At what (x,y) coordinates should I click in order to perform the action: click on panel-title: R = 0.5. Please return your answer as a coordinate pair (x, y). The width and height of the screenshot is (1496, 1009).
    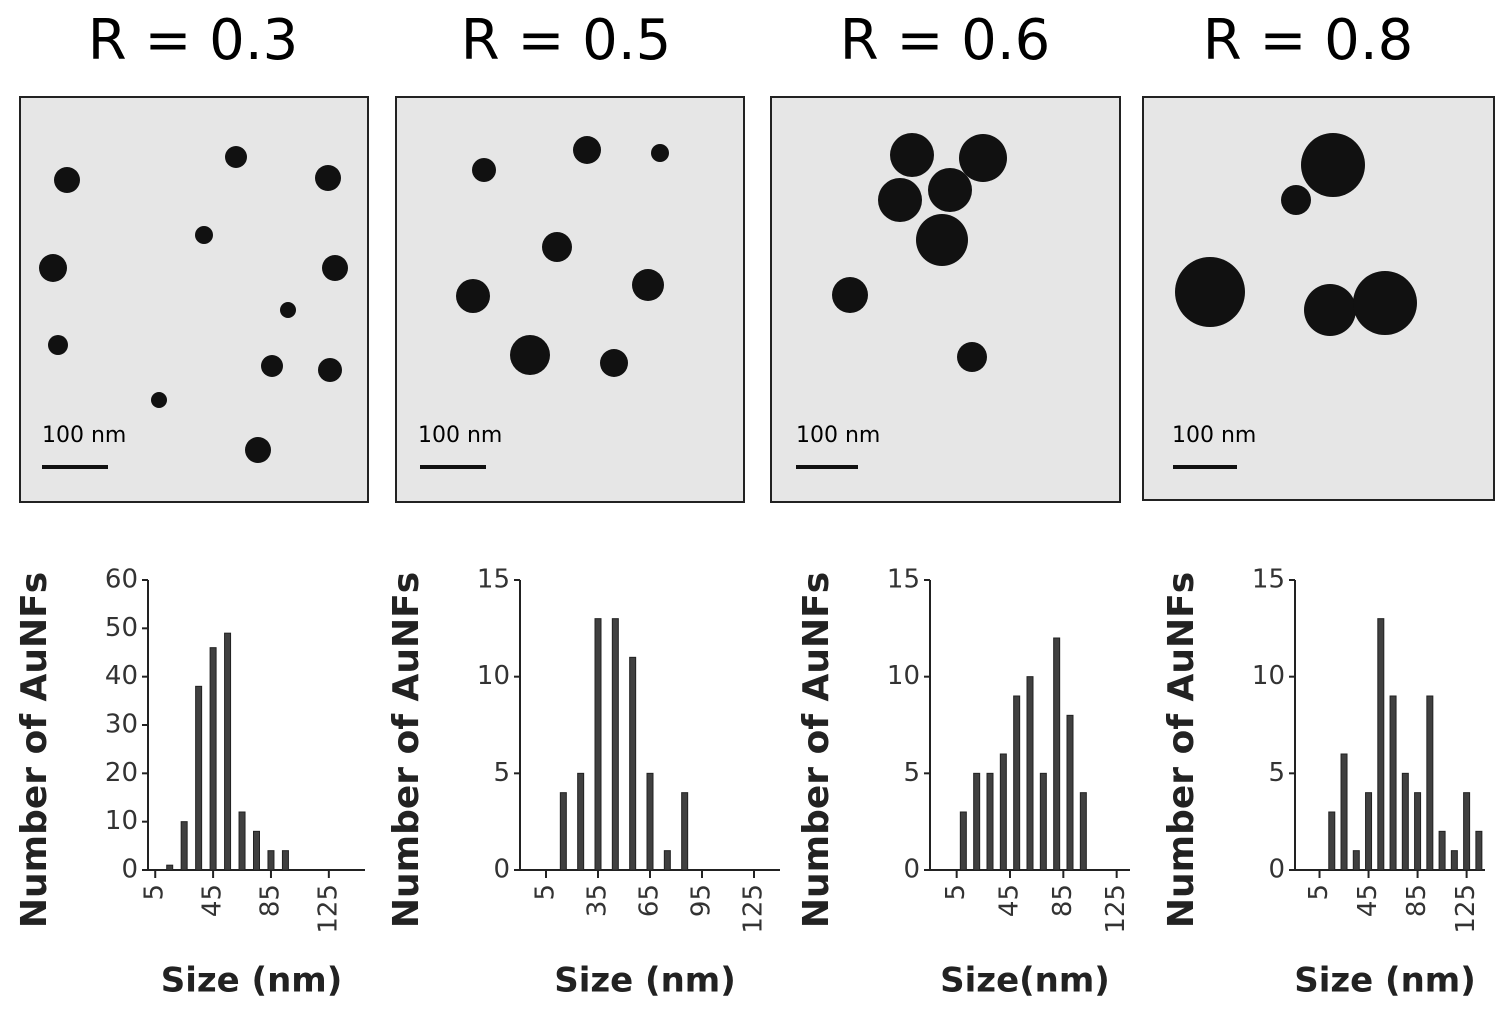
    Looking at the image, I should click on (566, 40).